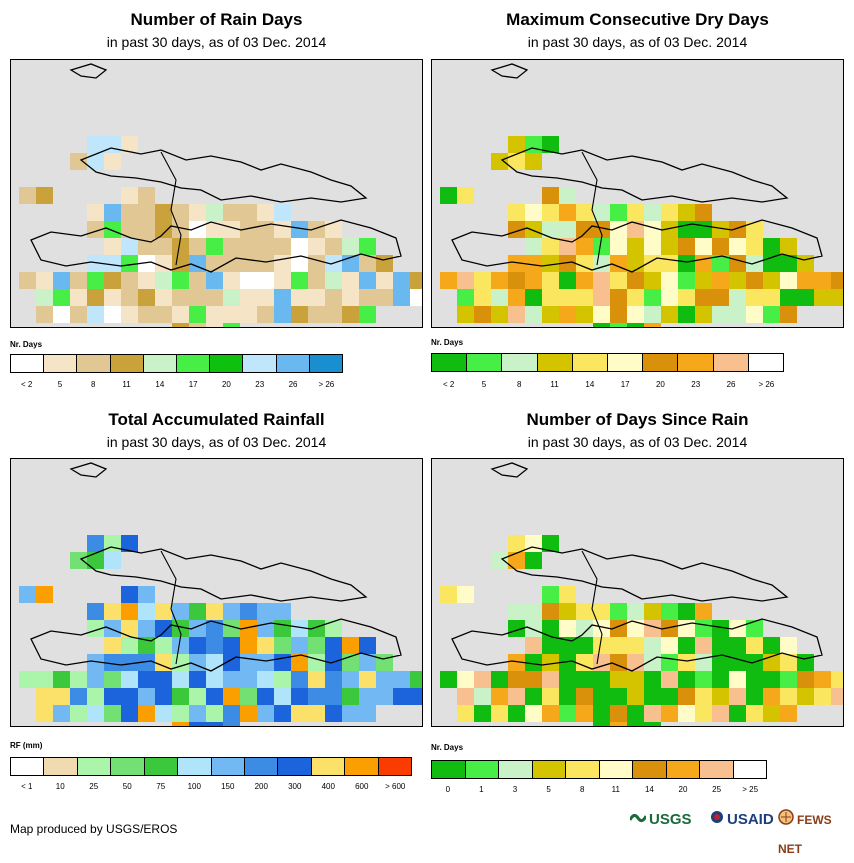 This screenshot has width=854, height=863. What do you see at coordinates (328, 786) in the screenshot?
I see `legend-label: 400` at bounding box center [328, 786].